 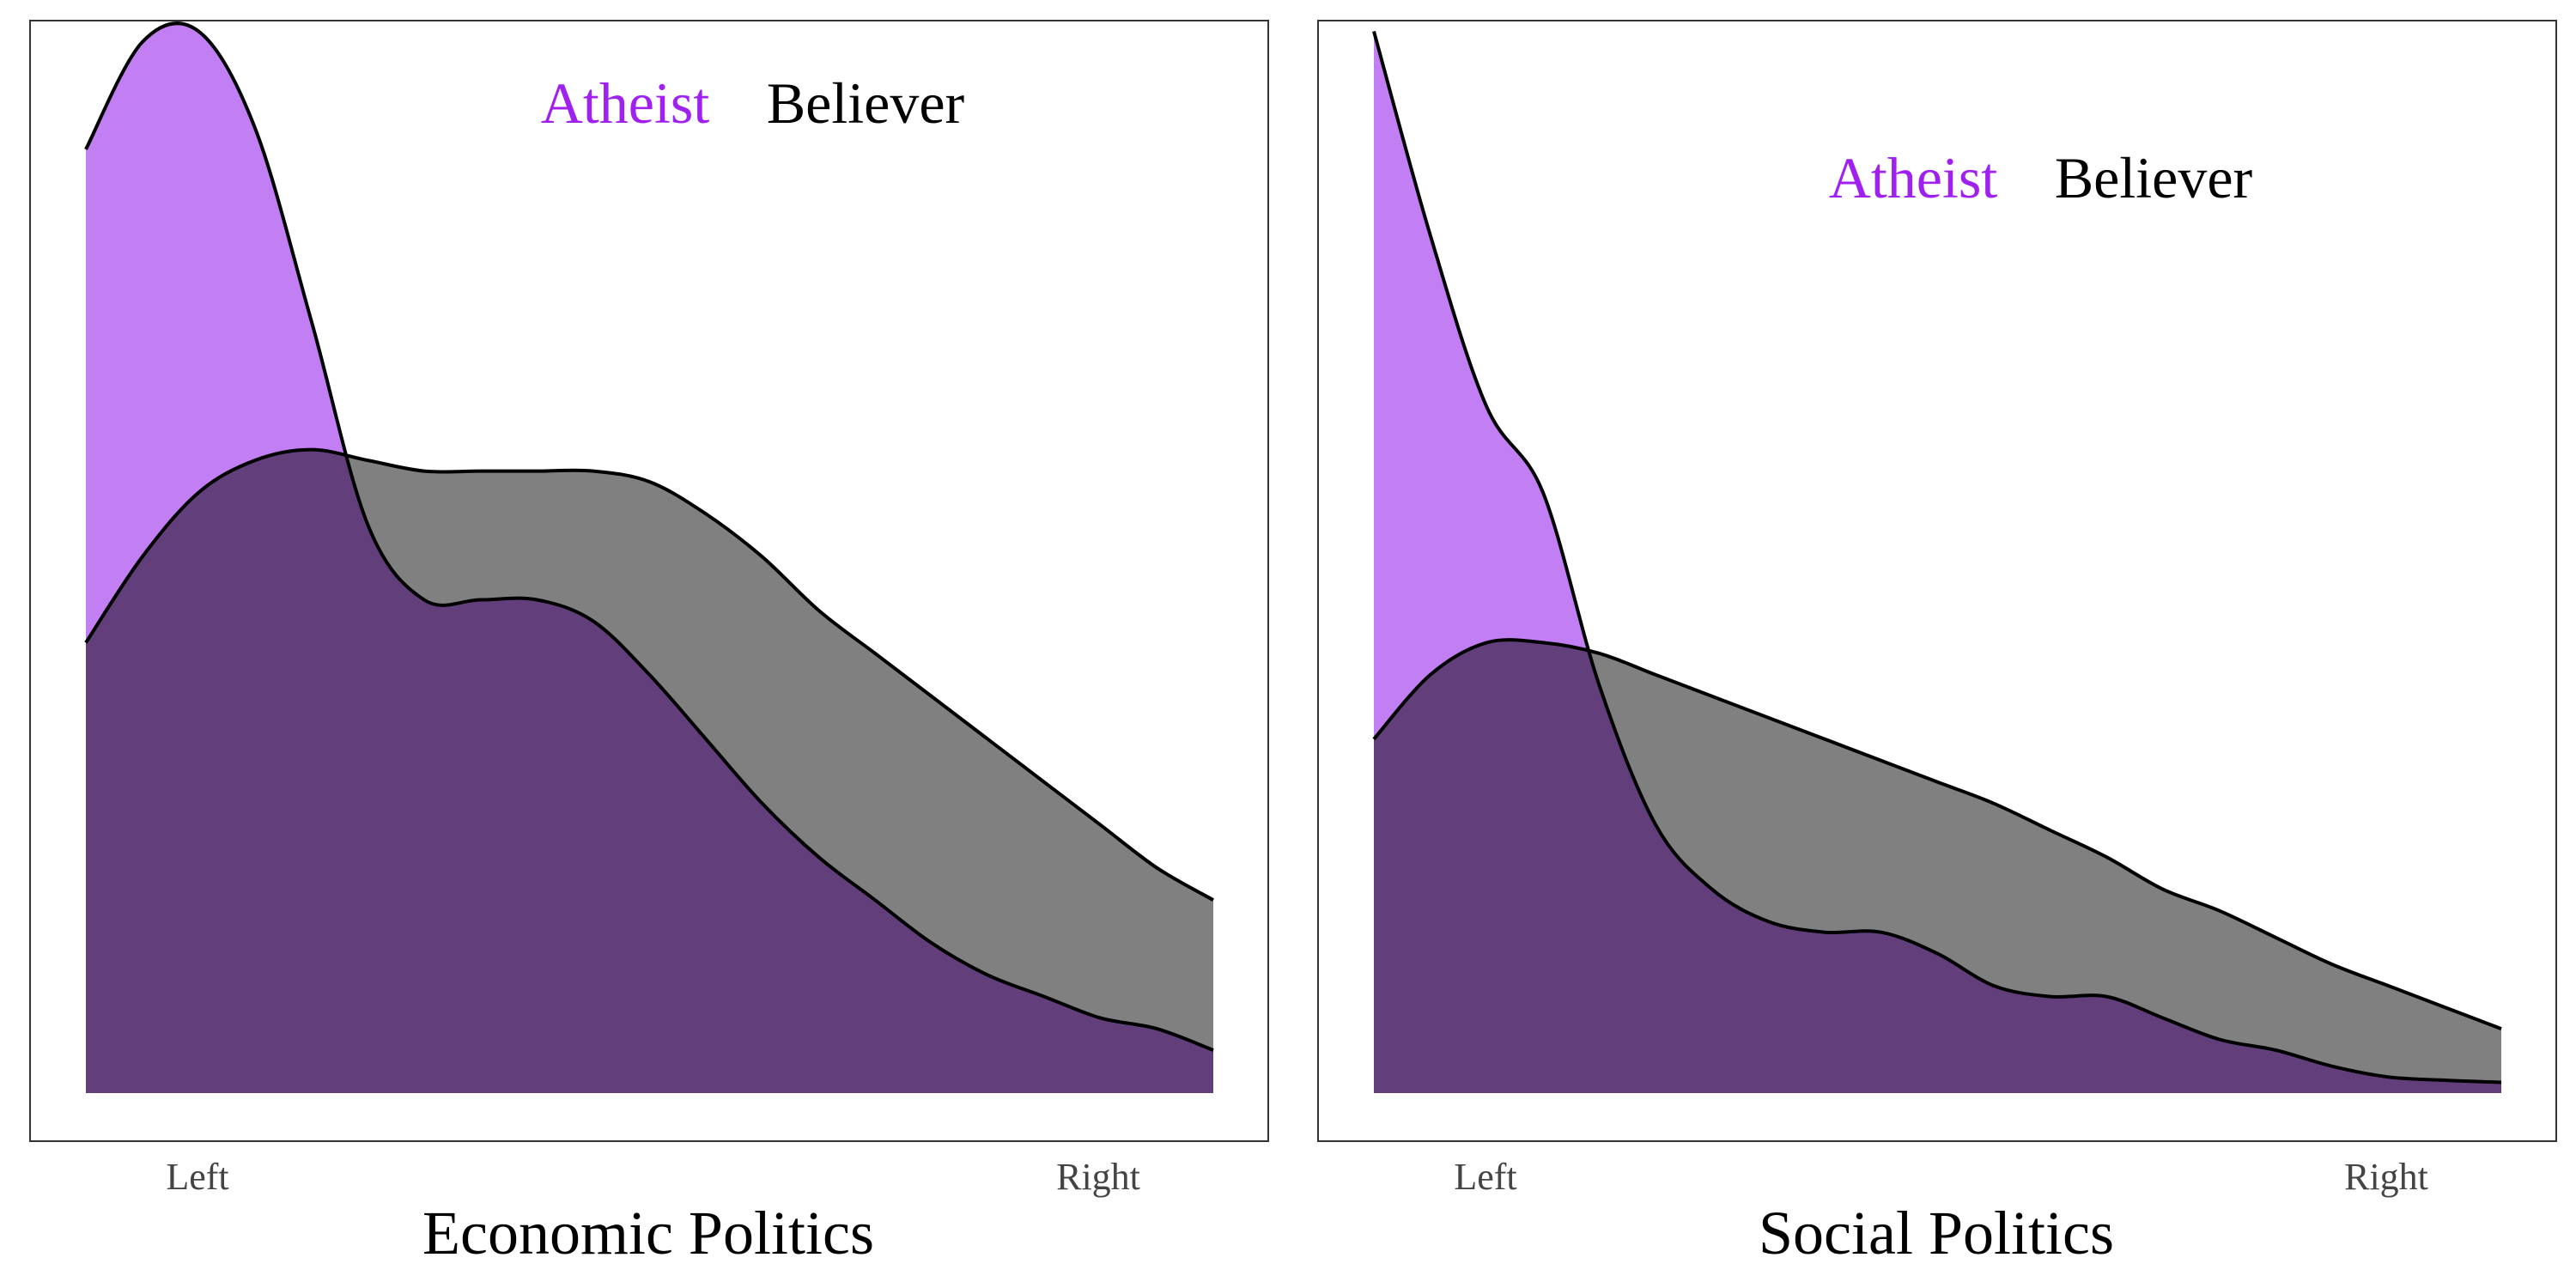 I want to click on economic-tick-left: Left, so click(x=197, y=1177).